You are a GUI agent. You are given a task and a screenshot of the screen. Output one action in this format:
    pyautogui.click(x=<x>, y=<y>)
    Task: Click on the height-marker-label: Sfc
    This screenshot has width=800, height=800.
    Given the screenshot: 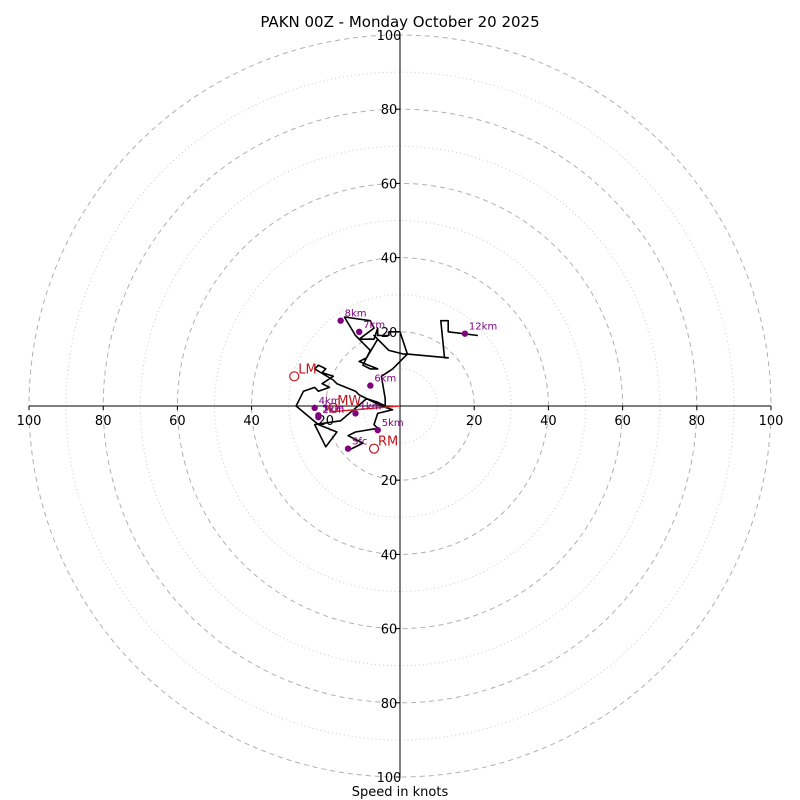 What is the action you would take?
    pyautogui.click(x=359, y=442)
    